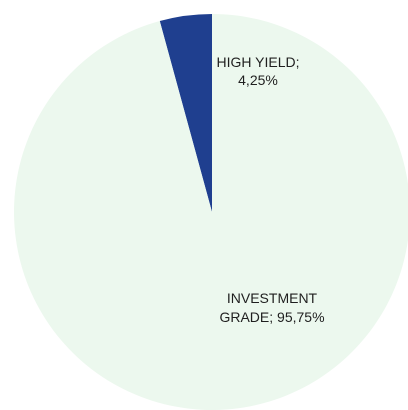  I want to click on label-investment-grade-line1: INVESTMENT, so click(272, 298).